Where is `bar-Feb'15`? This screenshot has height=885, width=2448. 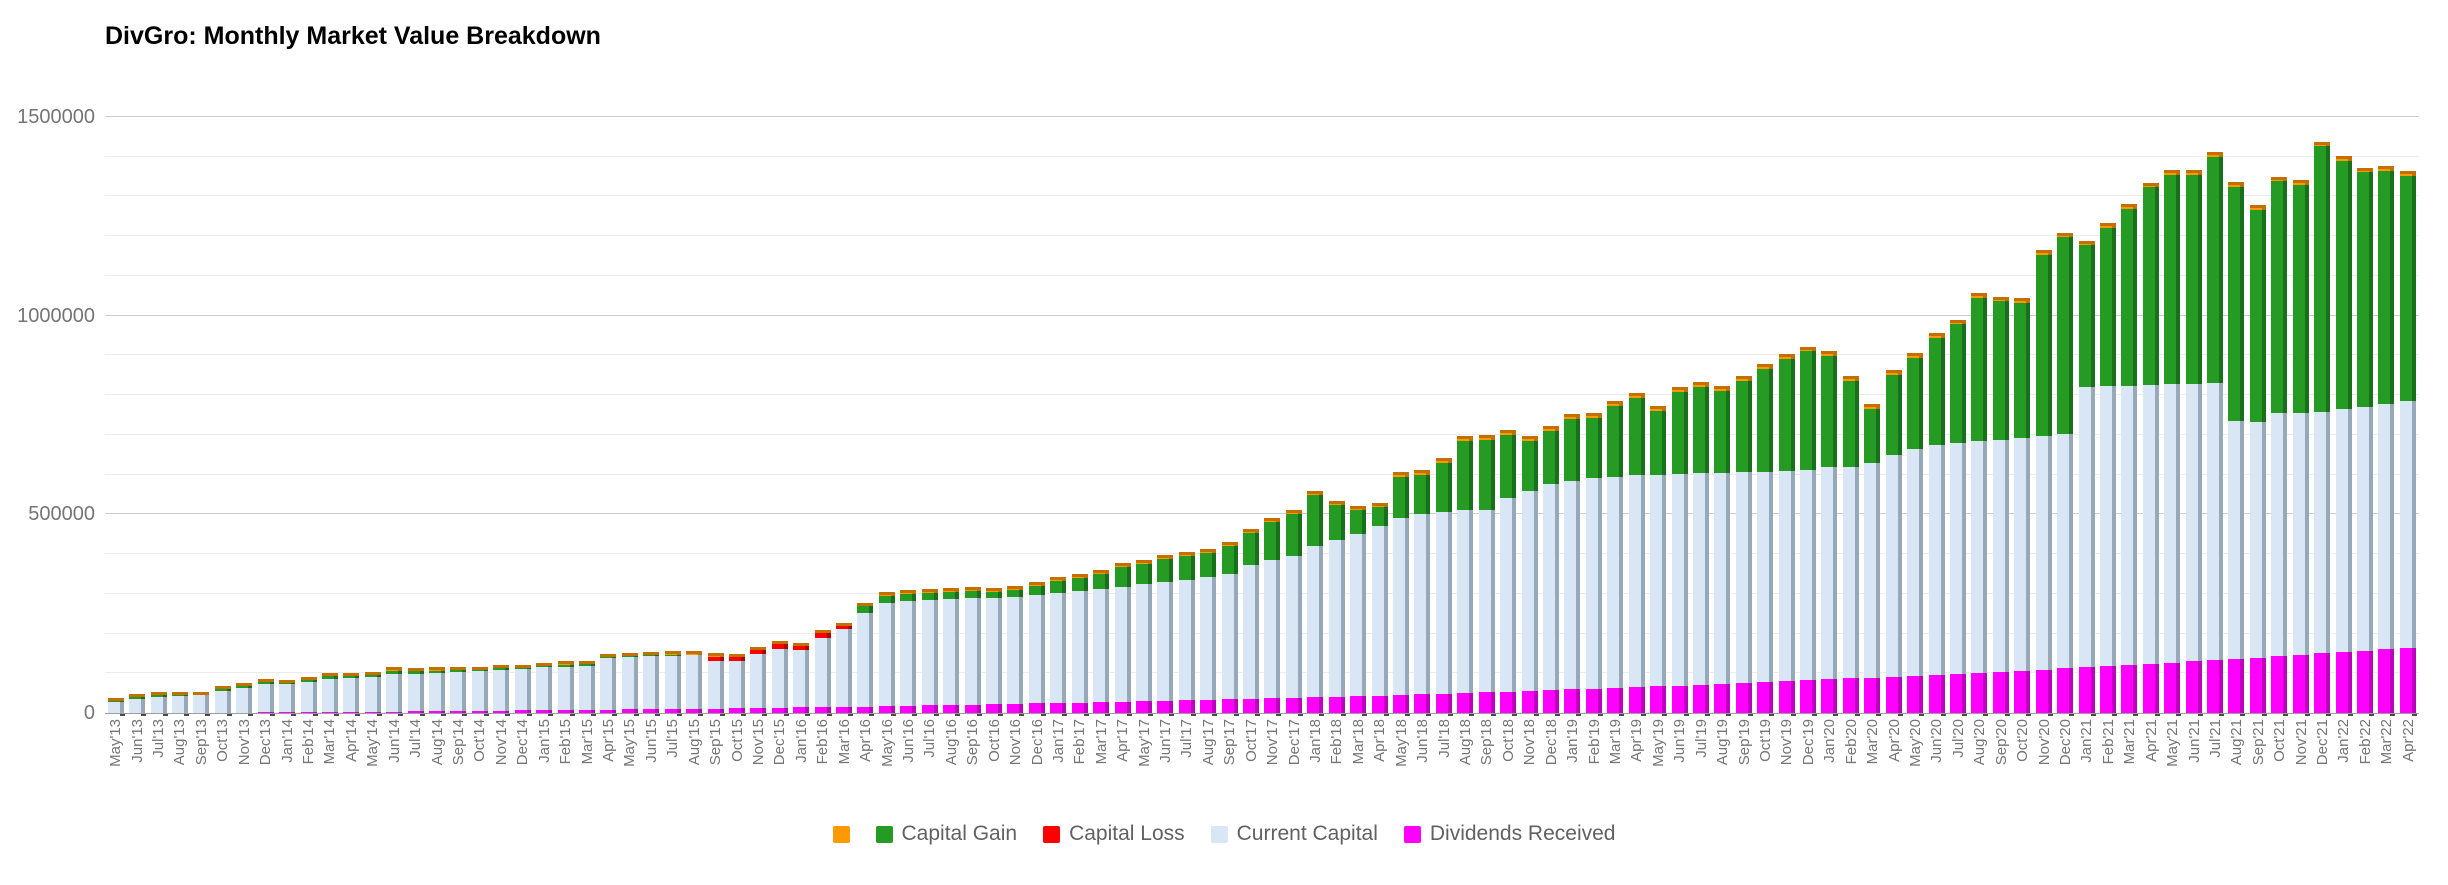
bar-Feb'15 is located at coordinates (566, 688).